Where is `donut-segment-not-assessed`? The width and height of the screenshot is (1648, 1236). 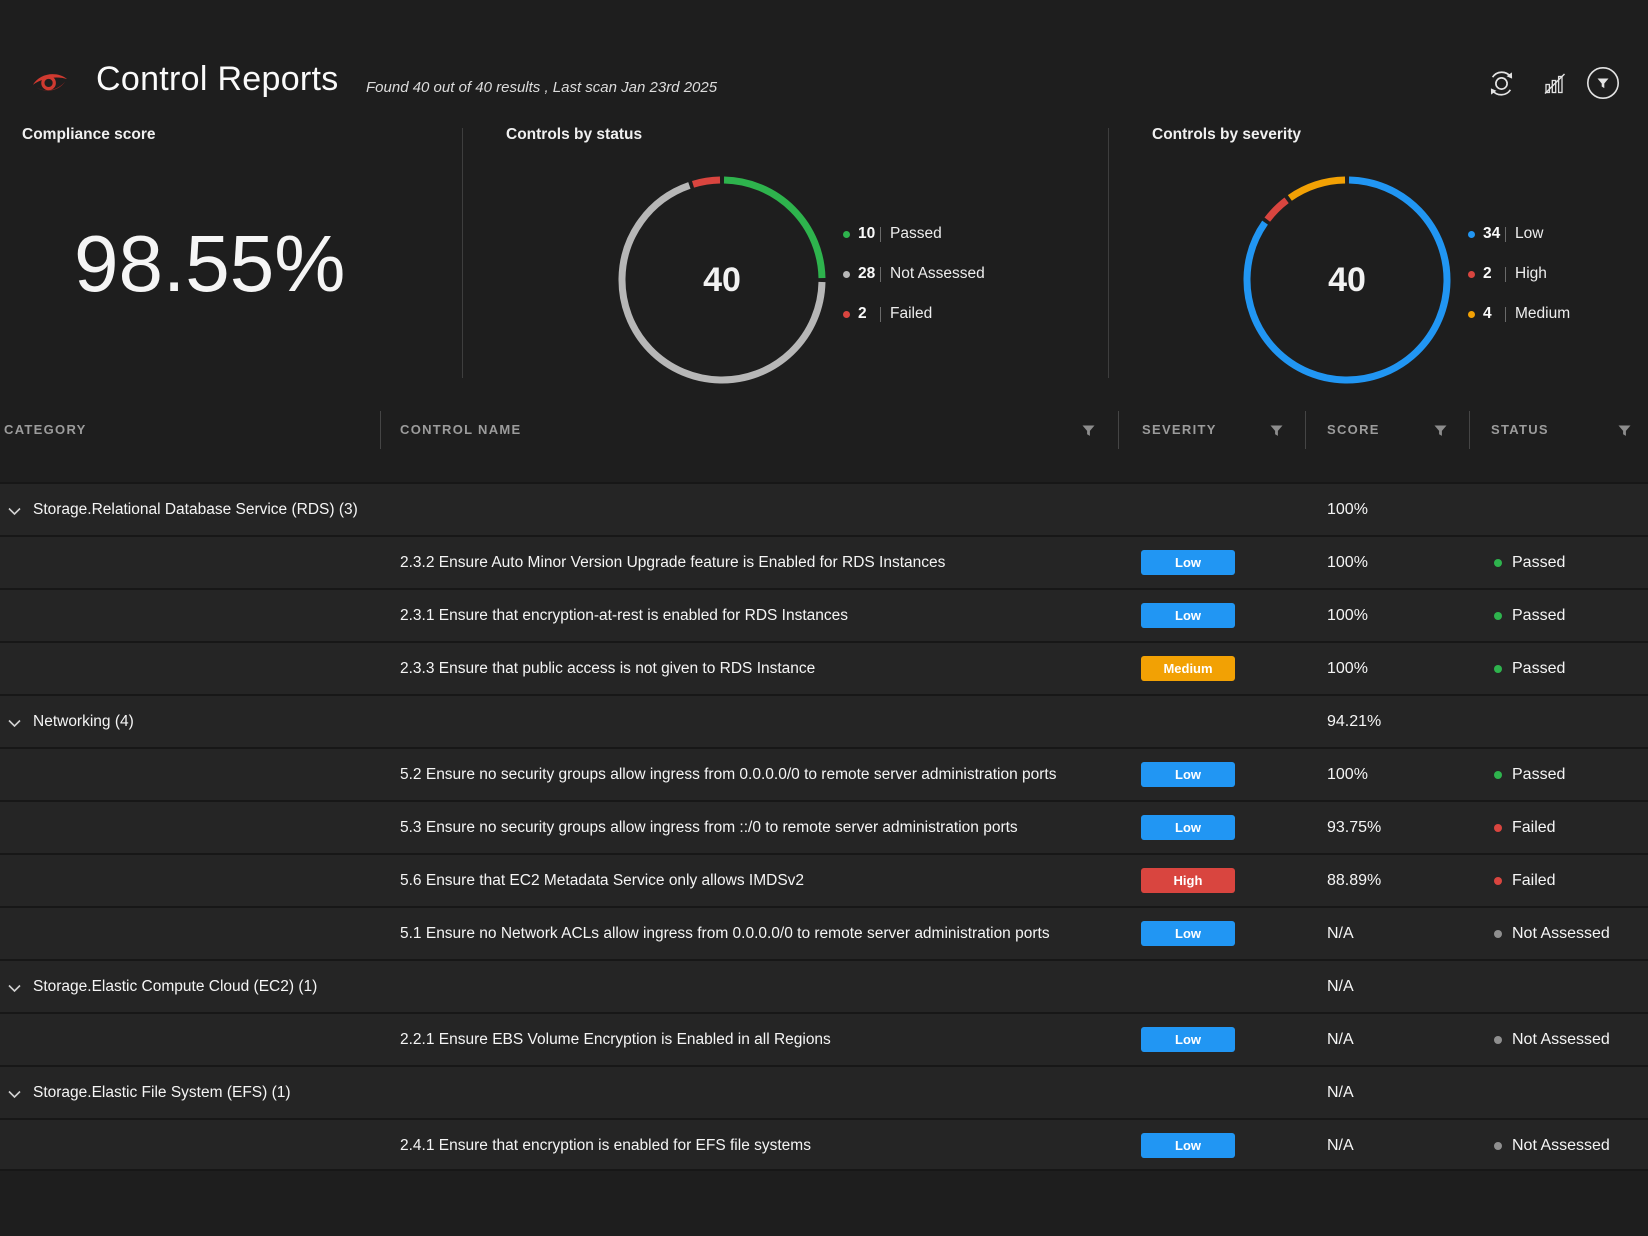 donut-segment-not-assessed is located at coordinates (722, 280).